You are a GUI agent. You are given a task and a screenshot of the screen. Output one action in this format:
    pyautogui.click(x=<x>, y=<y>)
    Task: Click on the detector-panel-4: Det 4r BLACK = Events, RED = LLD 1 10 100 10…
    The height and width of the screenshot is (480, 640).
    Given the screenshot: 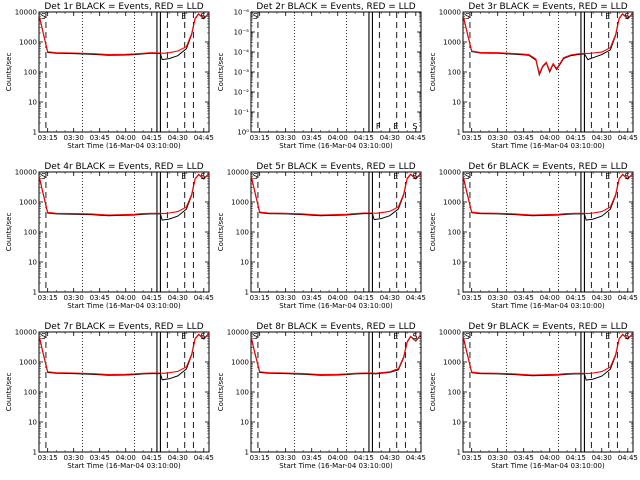 What is the action you would take?
    pyautogui.click(x=109, y=236)
    